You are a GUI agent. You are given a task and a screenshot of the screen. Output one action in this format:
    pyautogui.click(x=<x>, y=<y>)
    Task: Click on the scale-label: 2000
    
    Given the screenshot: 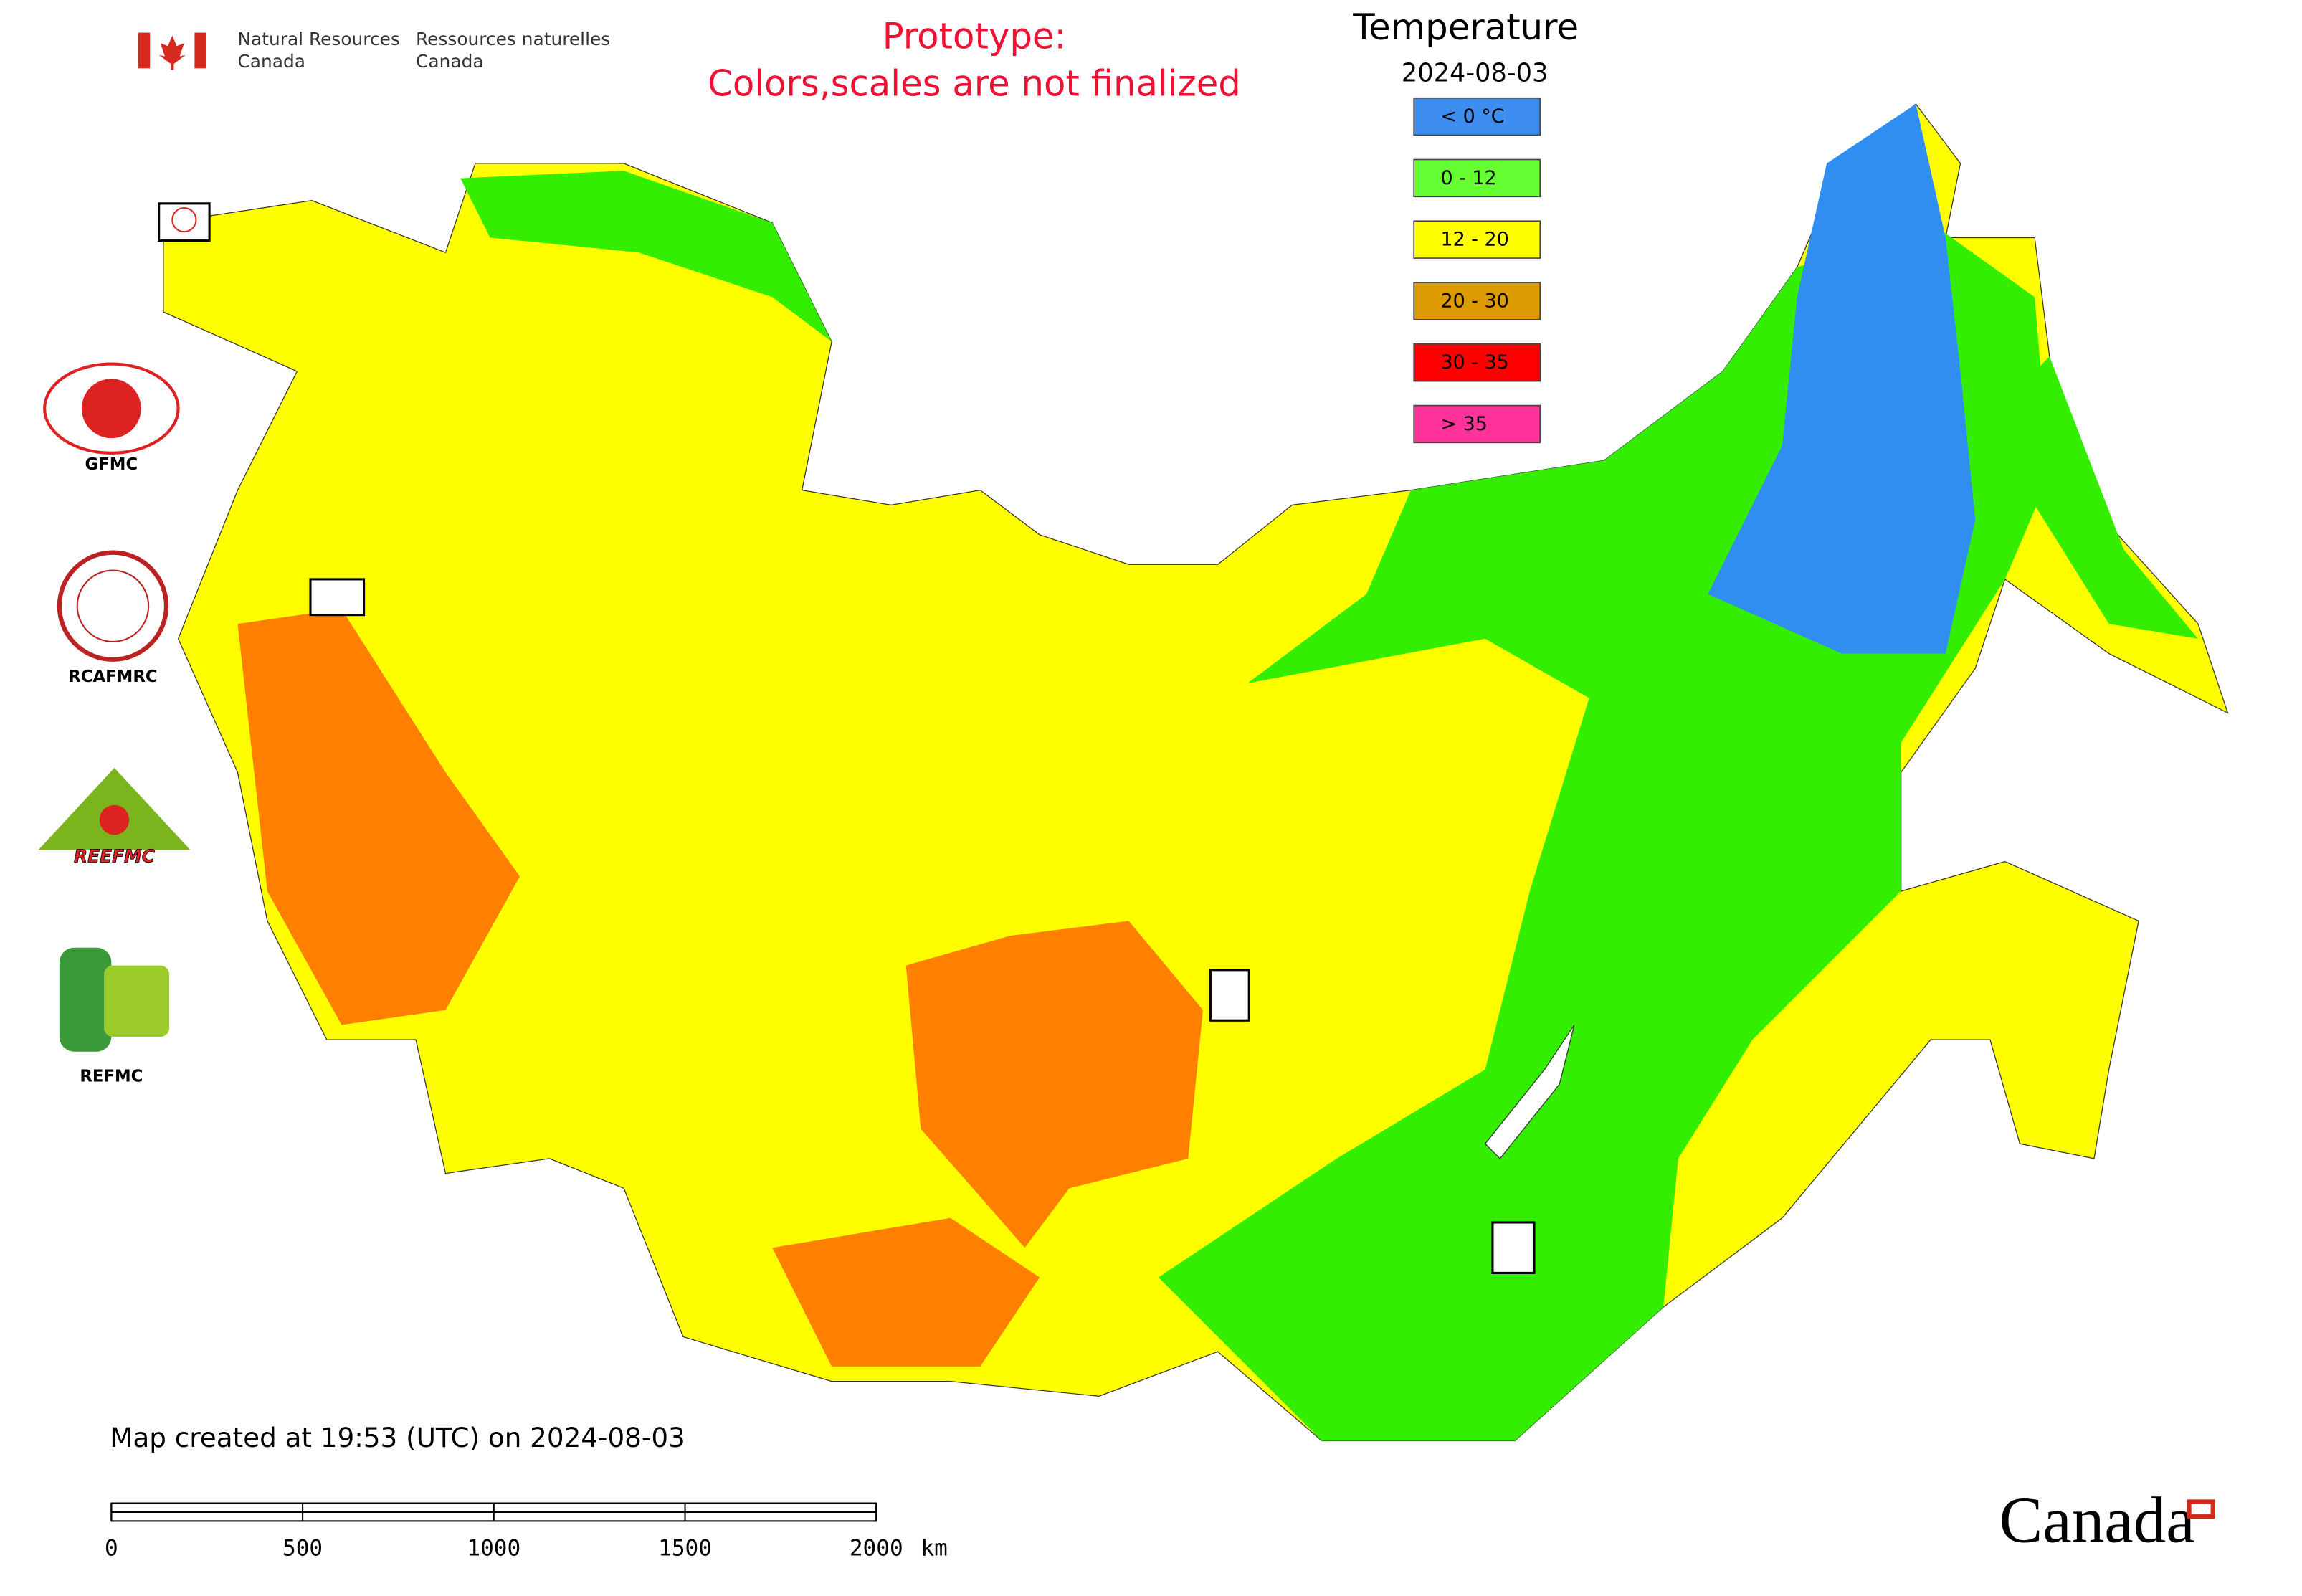 What is the action you would take?
    pyautogui.click(x=876, y=1549)
    